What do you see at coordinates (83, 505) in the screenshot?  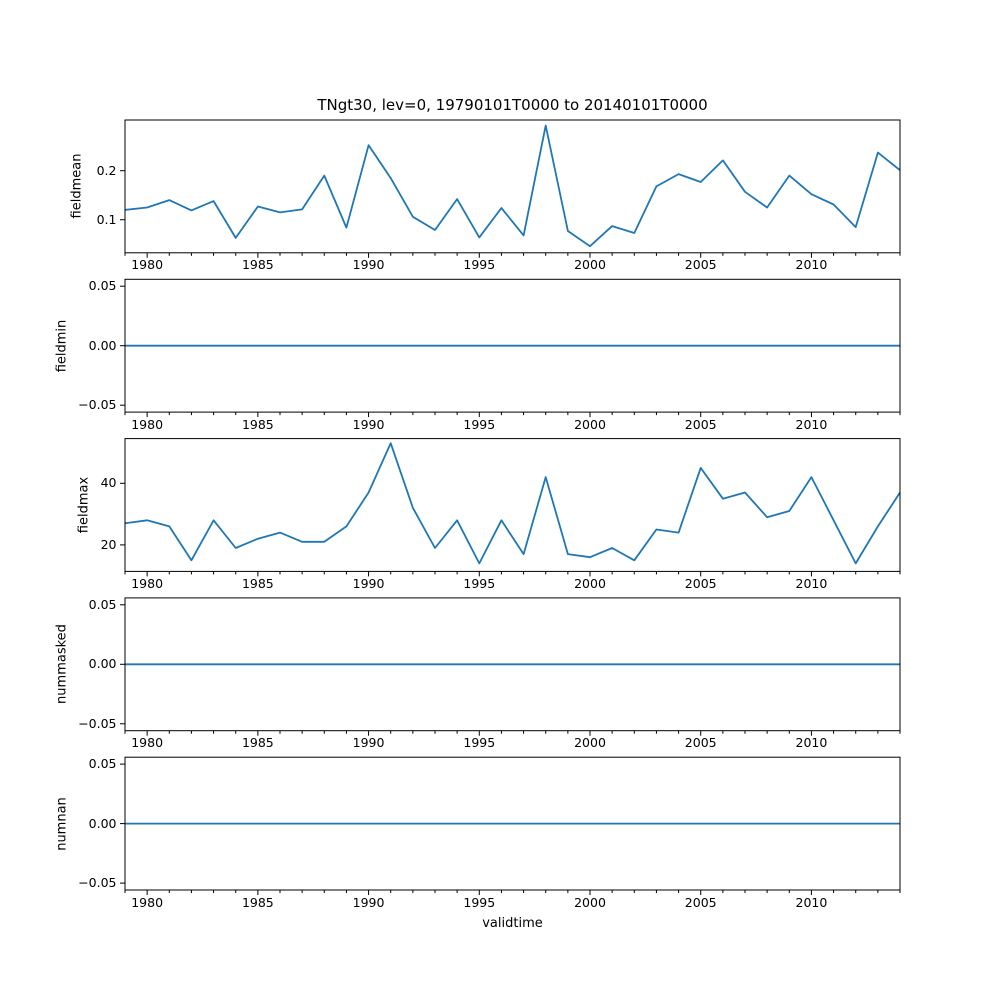 I see `y-axis-label-fieldmax: fieldmax` at bounding box center [83, 505].